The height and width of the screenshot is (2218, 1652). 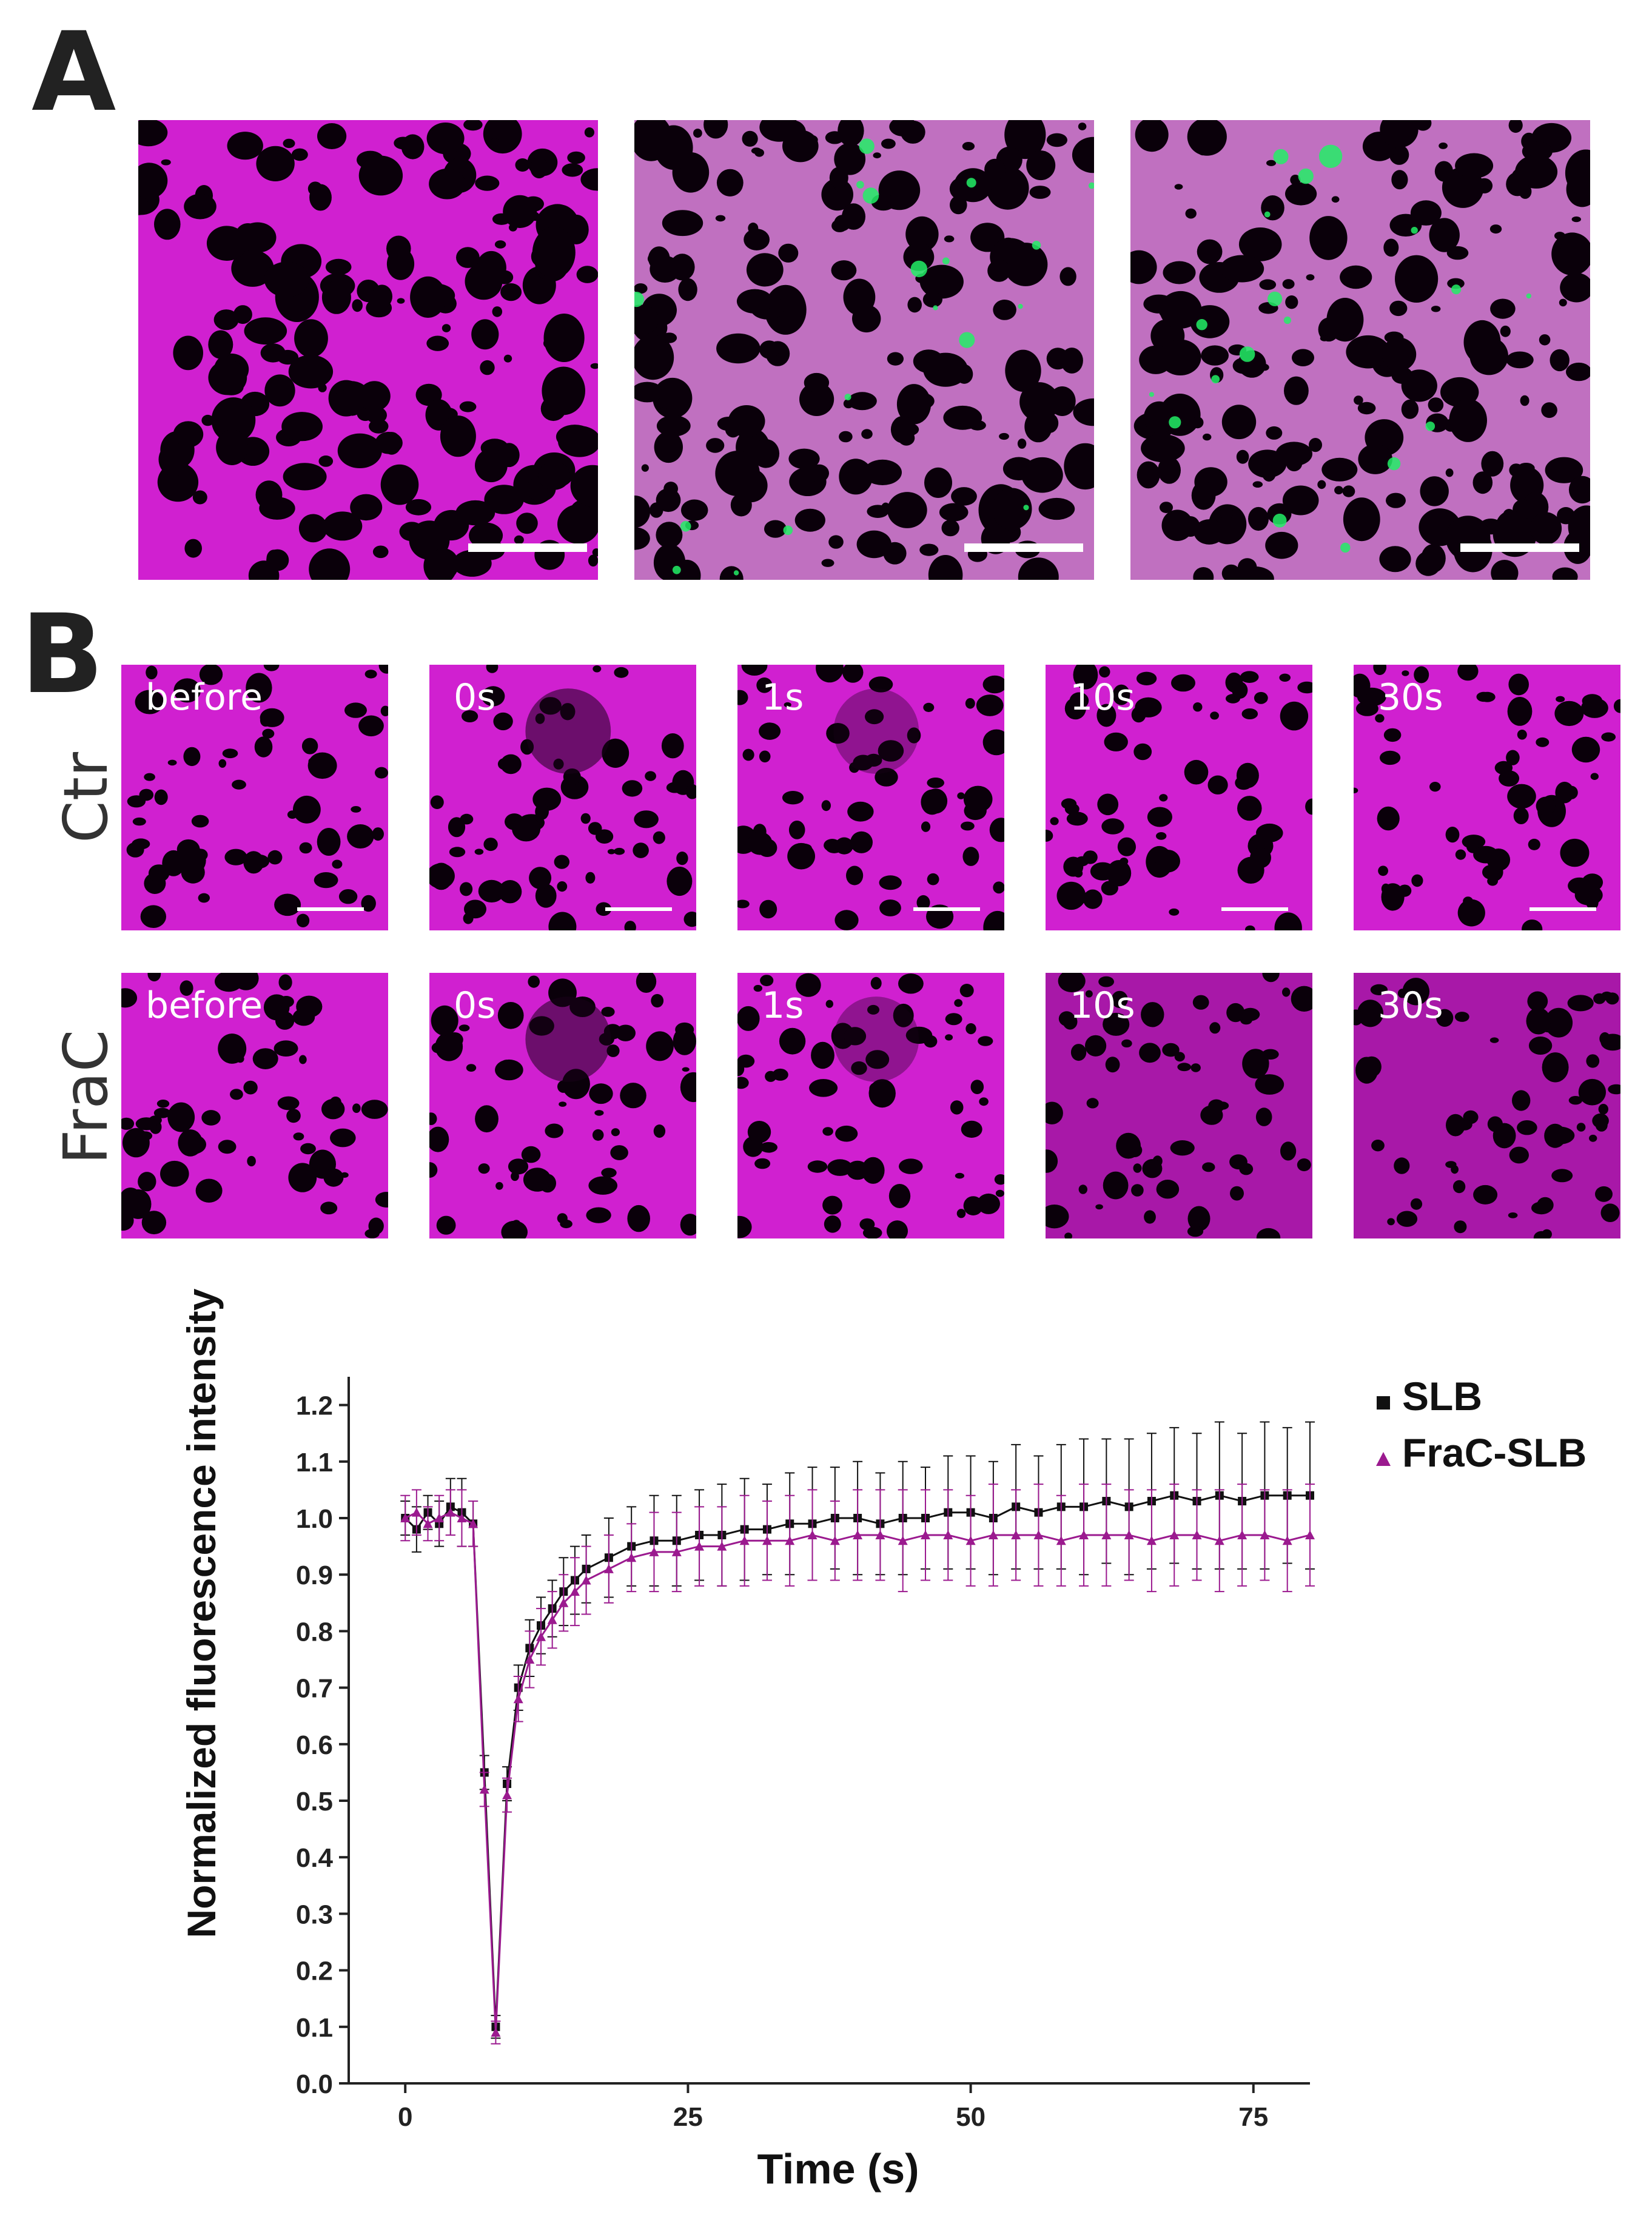 I want to click on frap-image-frac-0: before, so click(x=255, y=1105).